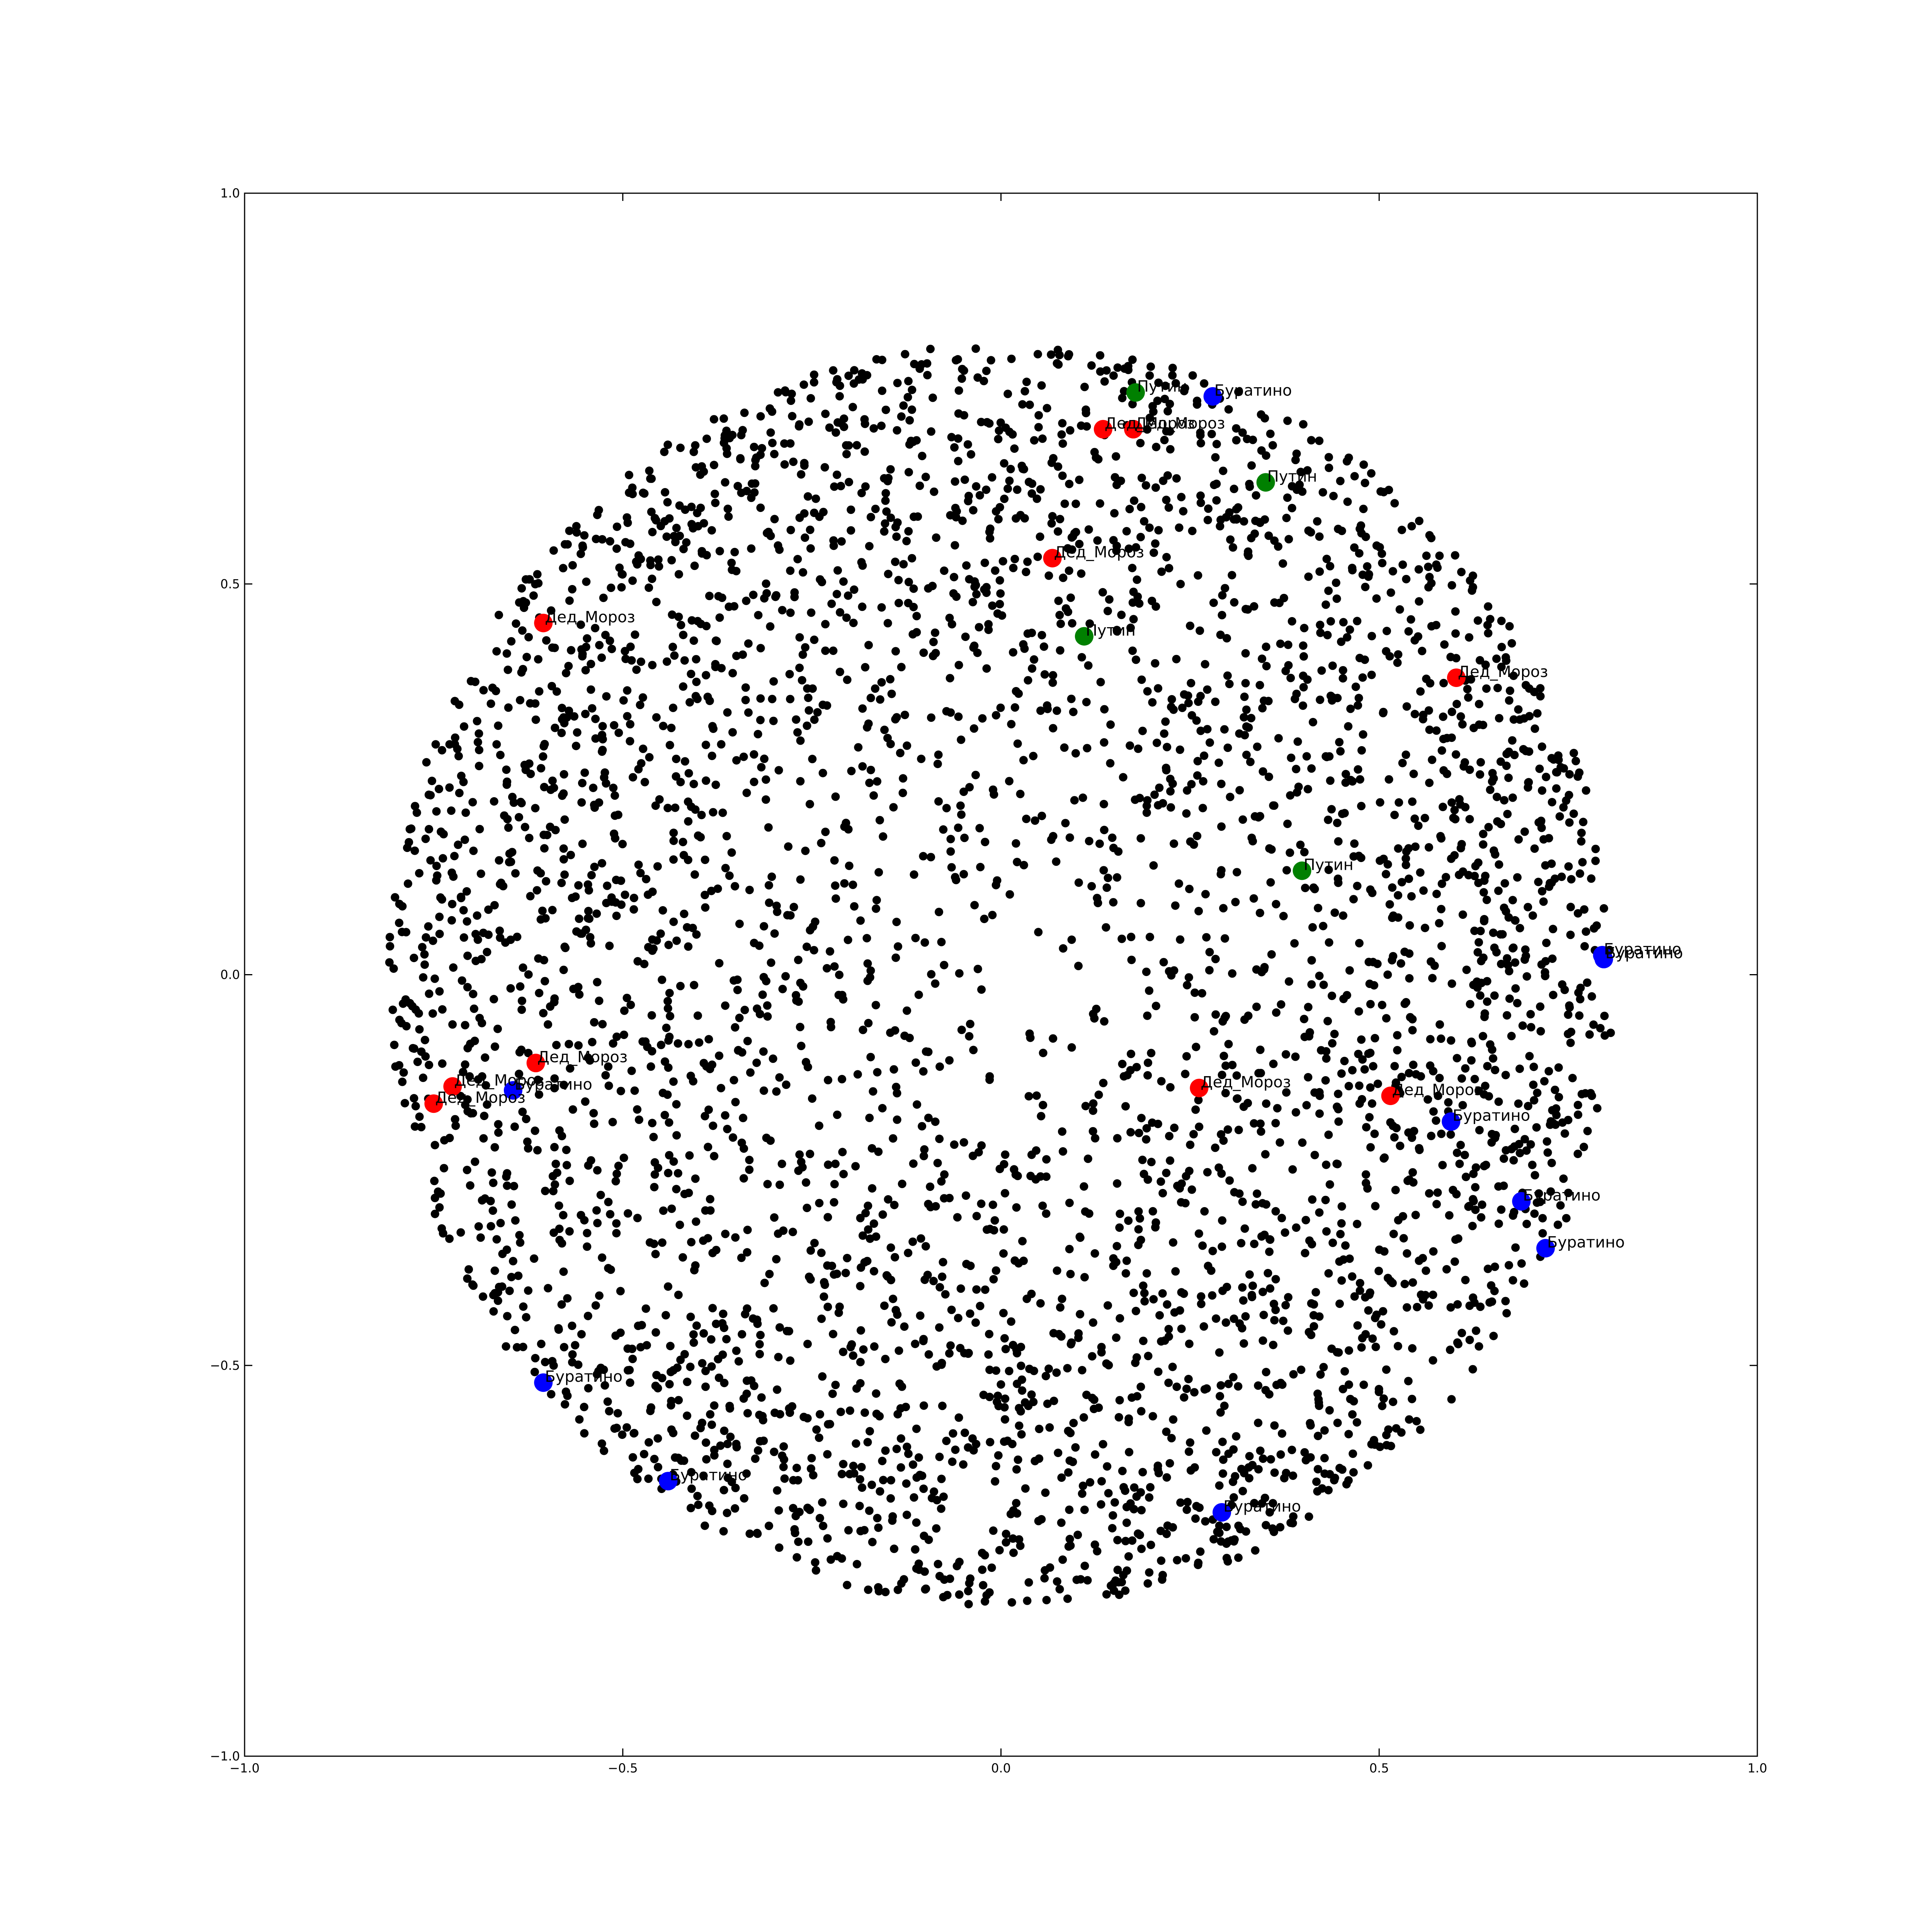 The height and width of the screenshot is (1932, 1932). I want to click on highlight-point, so click(1222, 1512).